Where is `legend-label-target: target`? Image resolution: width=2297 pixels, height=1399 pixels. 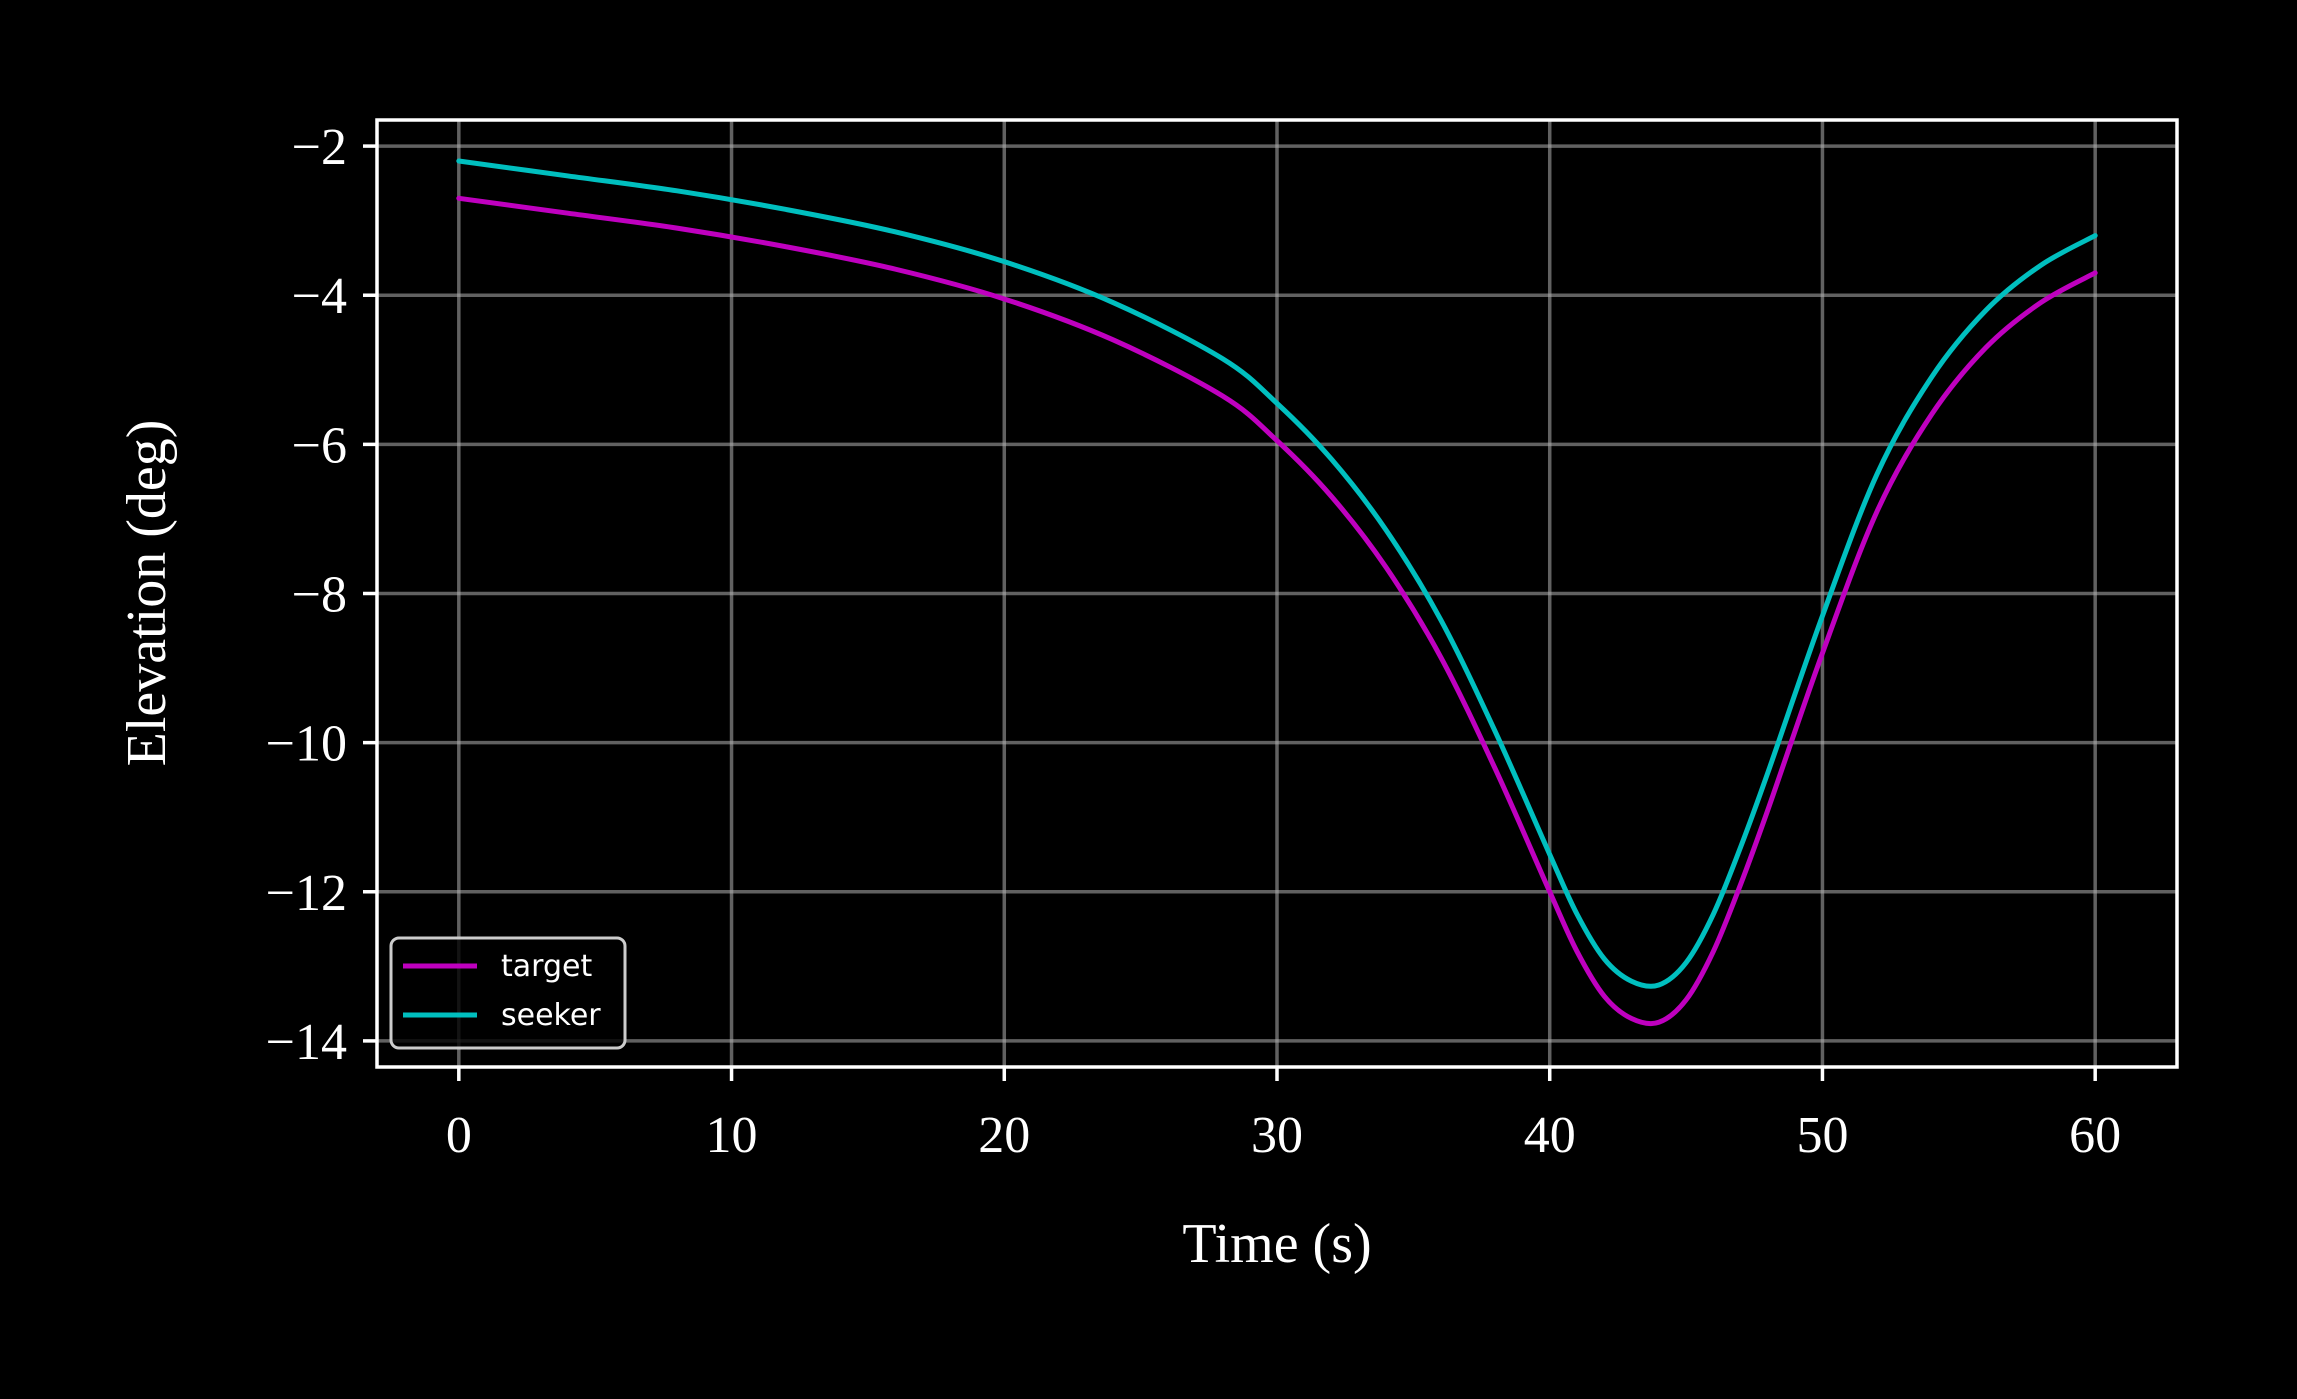 legend-label-target: target is located at coordinates (546, 966).